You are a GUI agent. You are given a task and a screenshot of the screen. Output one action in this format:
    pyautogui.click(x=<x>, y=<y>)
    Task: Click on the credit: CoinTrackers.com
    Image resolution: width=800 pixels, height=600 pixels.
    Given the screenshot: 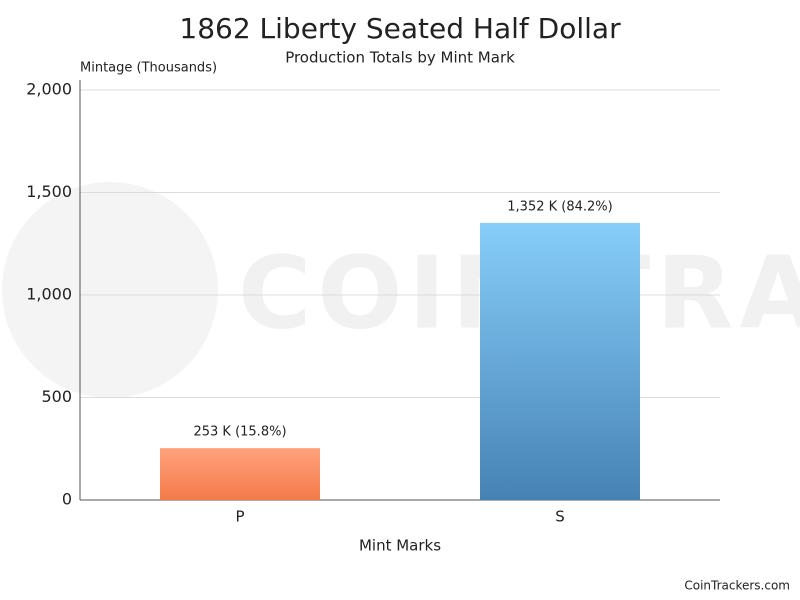 What is the action you would take?
    pyautogui.click(x=737, y=586)
    